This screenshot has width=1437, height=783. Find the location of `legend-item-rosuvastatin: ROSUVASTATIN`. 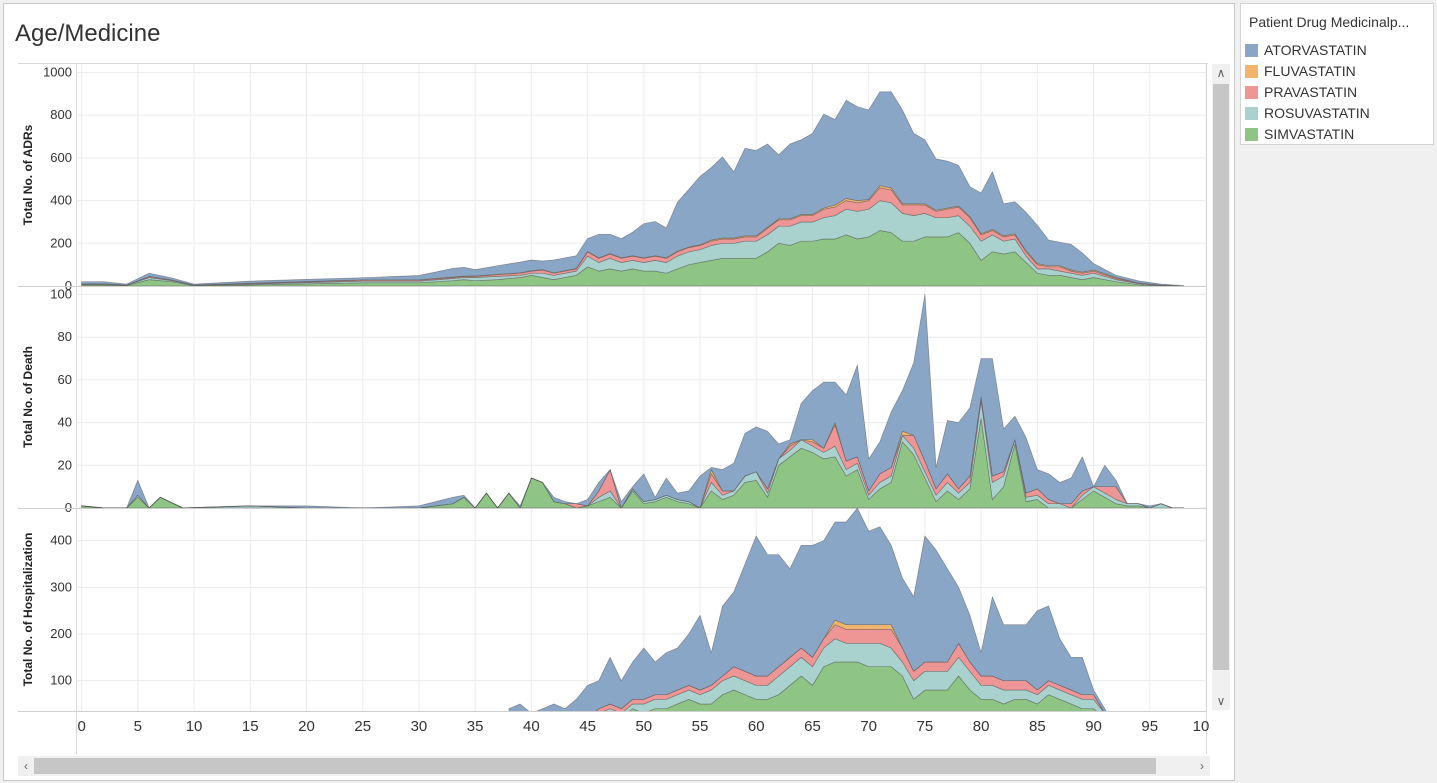

legend-item-rosuvastatin: ROSUVASTATIN is located at coordinates (1307, 113).